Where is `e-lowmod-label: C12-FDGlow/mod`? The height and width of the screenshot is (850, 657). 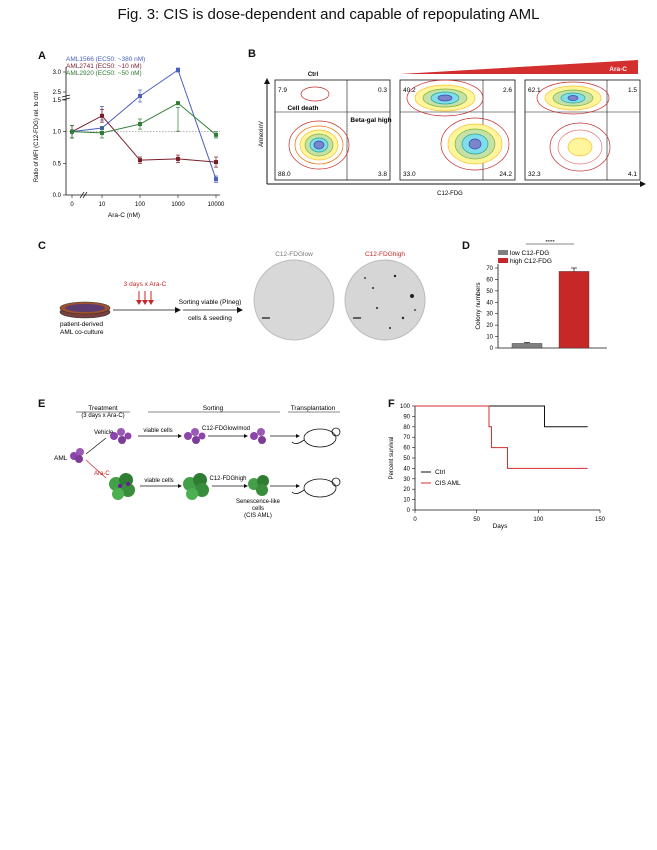 e-lowmod-label: C12-FDGlow/mod is located at coordinates (226, 429).